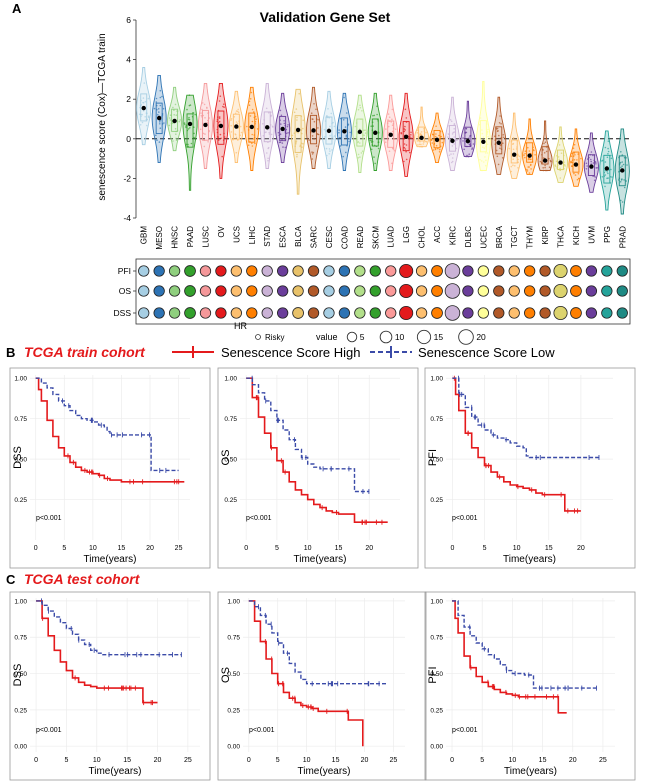 The image size is (646, 782). I want to click on km-ylabel: PFI, so click(433, 674).